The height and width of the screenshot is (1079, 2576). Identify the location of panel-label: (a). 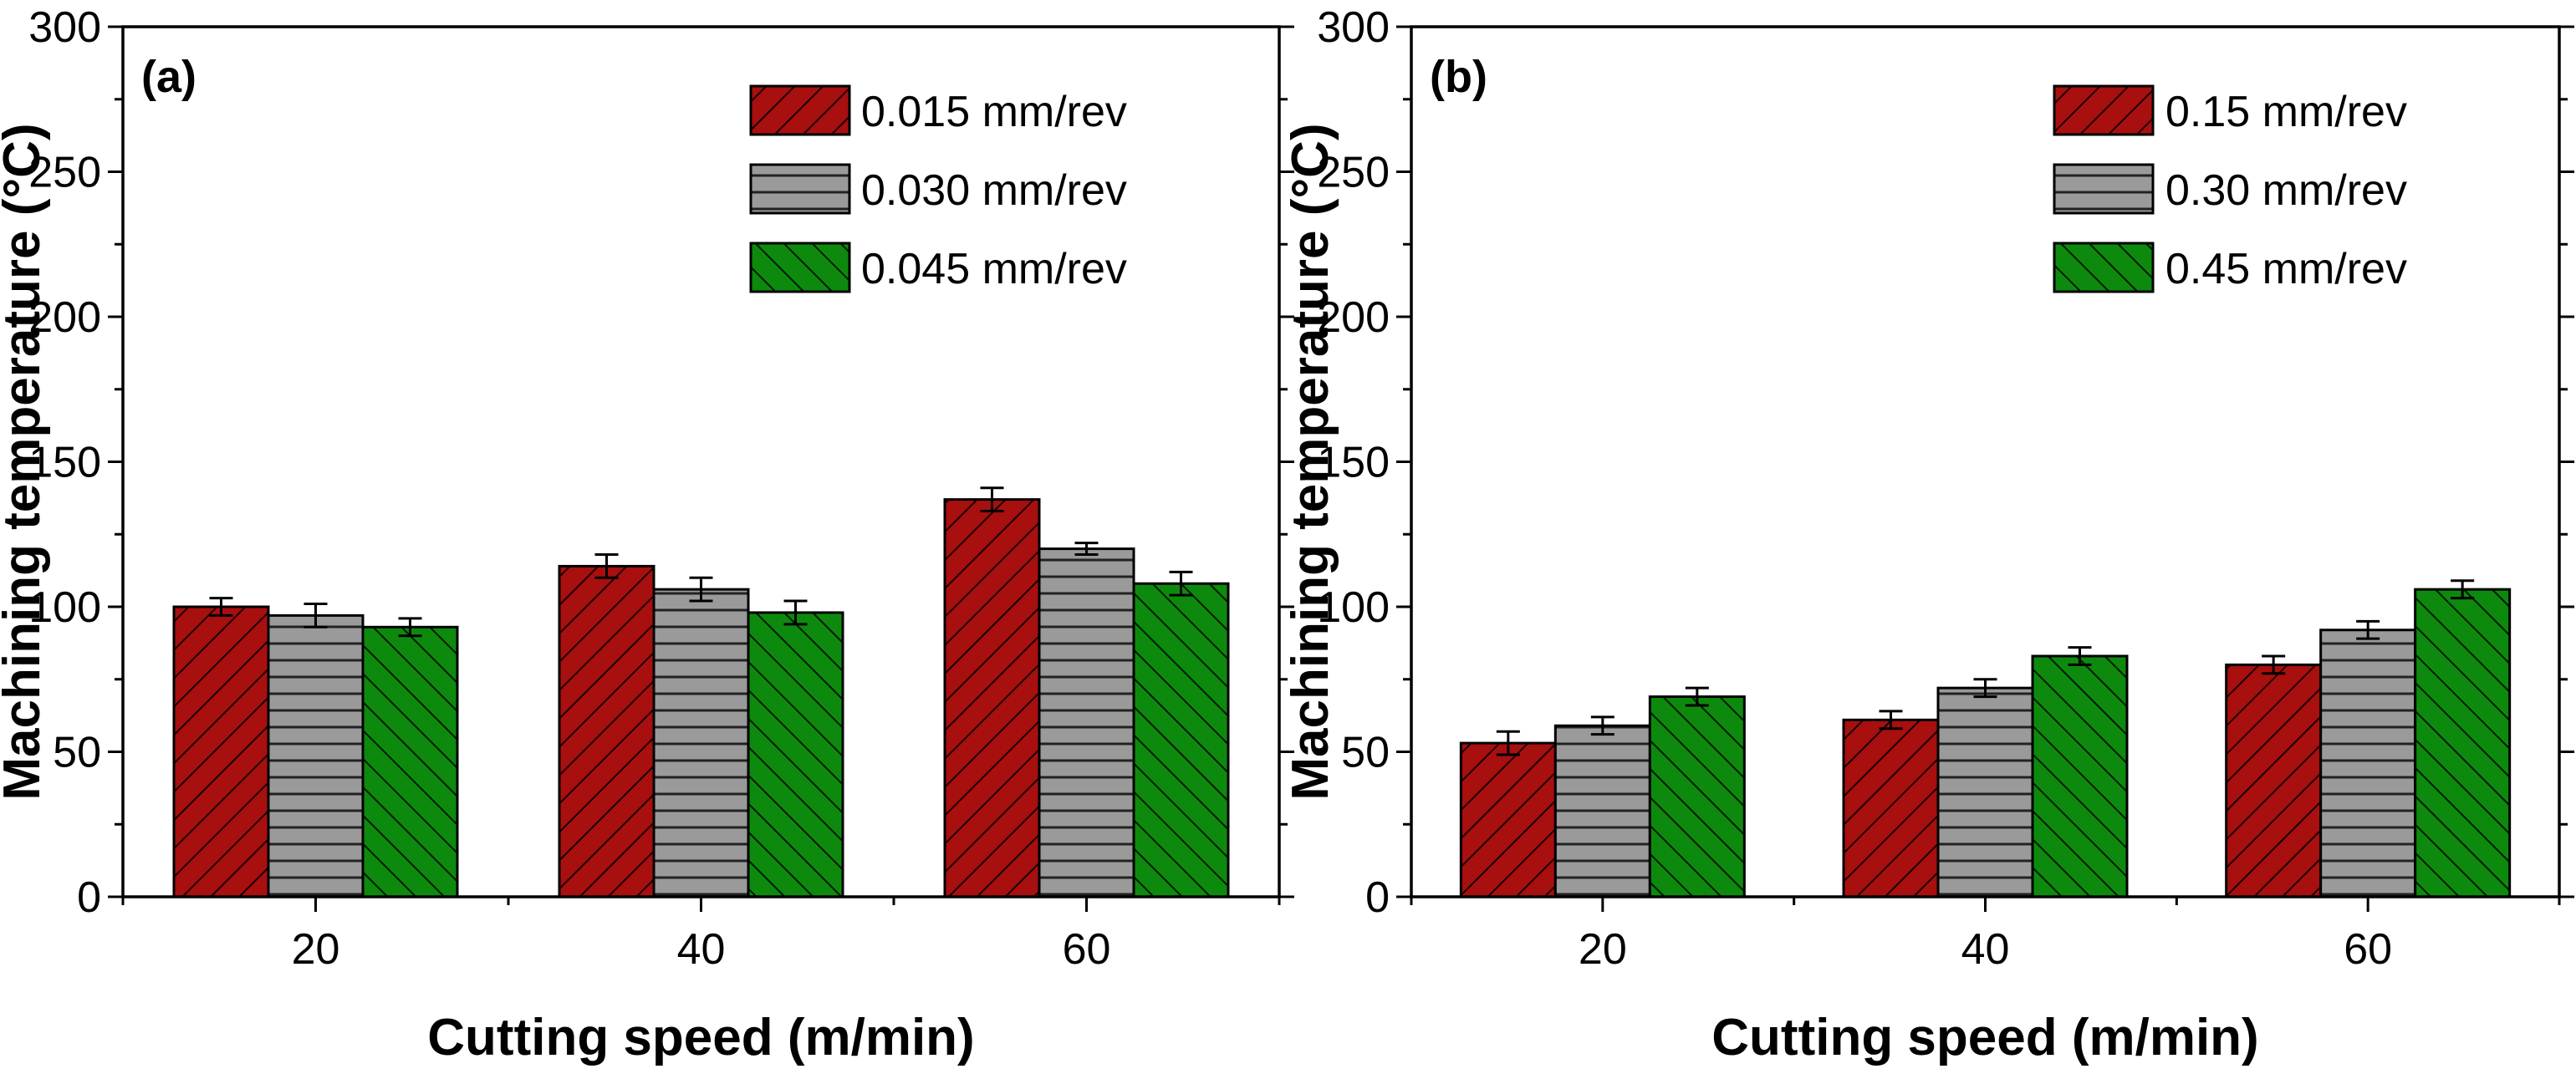
(169, 77).